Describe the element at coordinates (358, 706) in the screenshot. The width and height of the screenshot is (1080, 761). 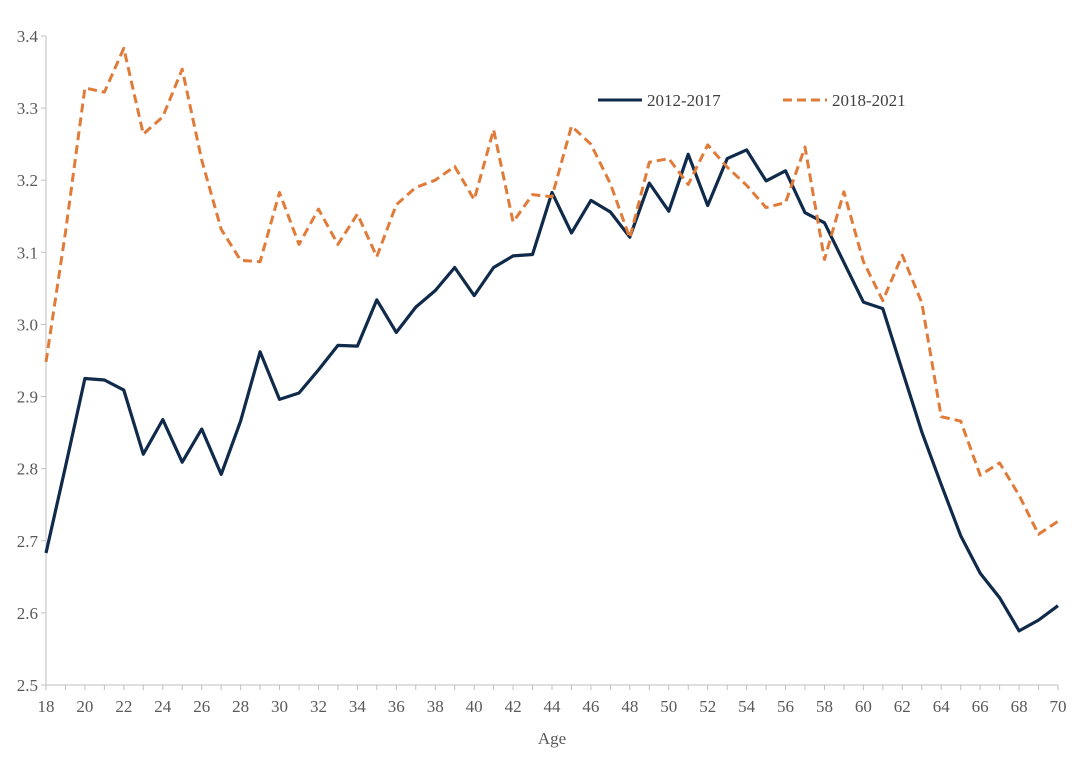
I see `x-tick-label: 34` at that location.